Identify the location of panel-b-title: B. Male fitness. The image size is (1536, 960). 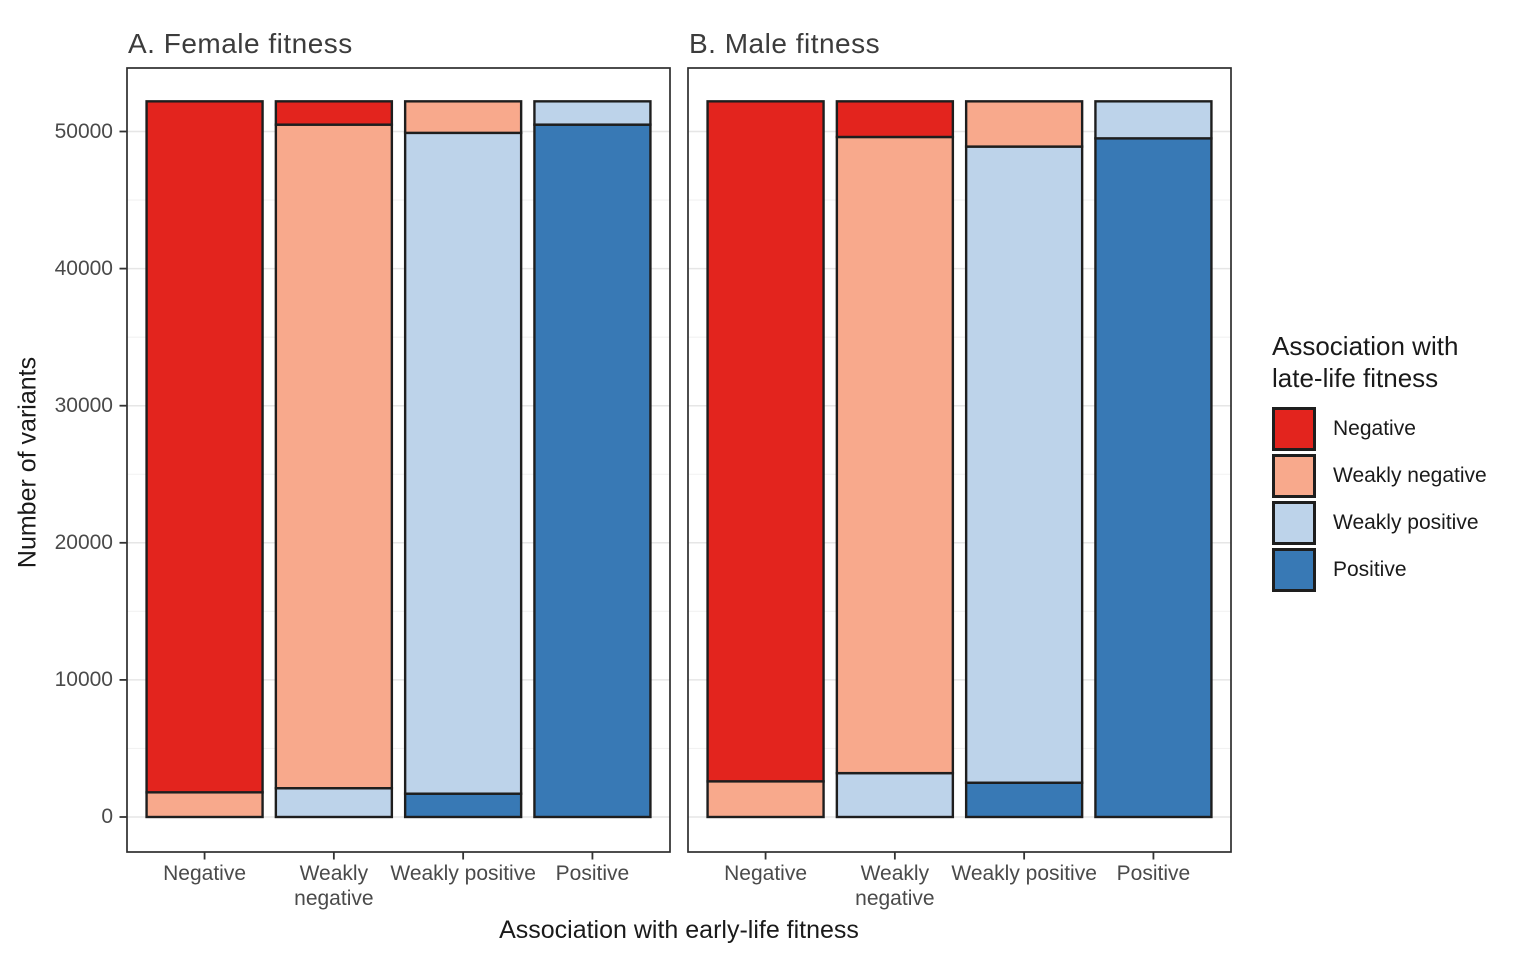
(785, 43).